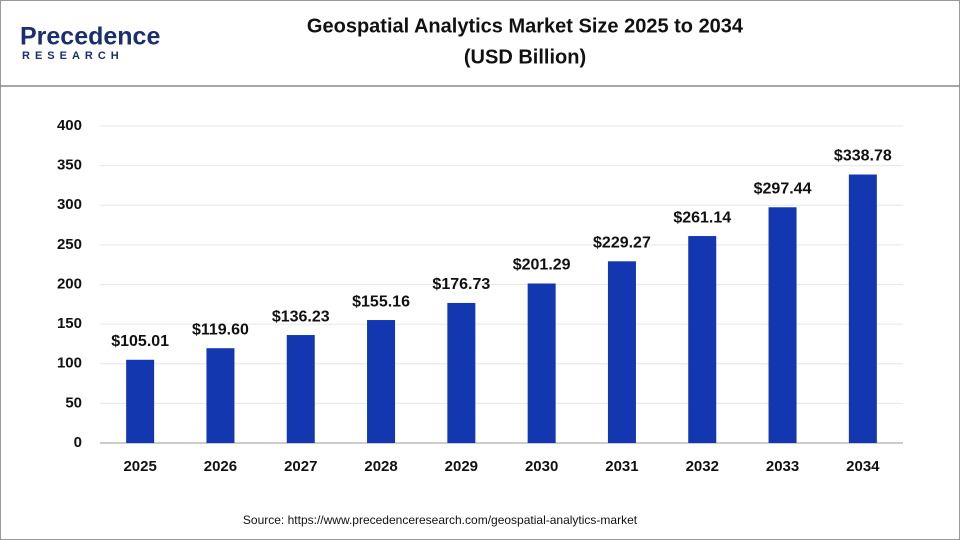  I want to click on data-label: $136.23, so click(301, 316).